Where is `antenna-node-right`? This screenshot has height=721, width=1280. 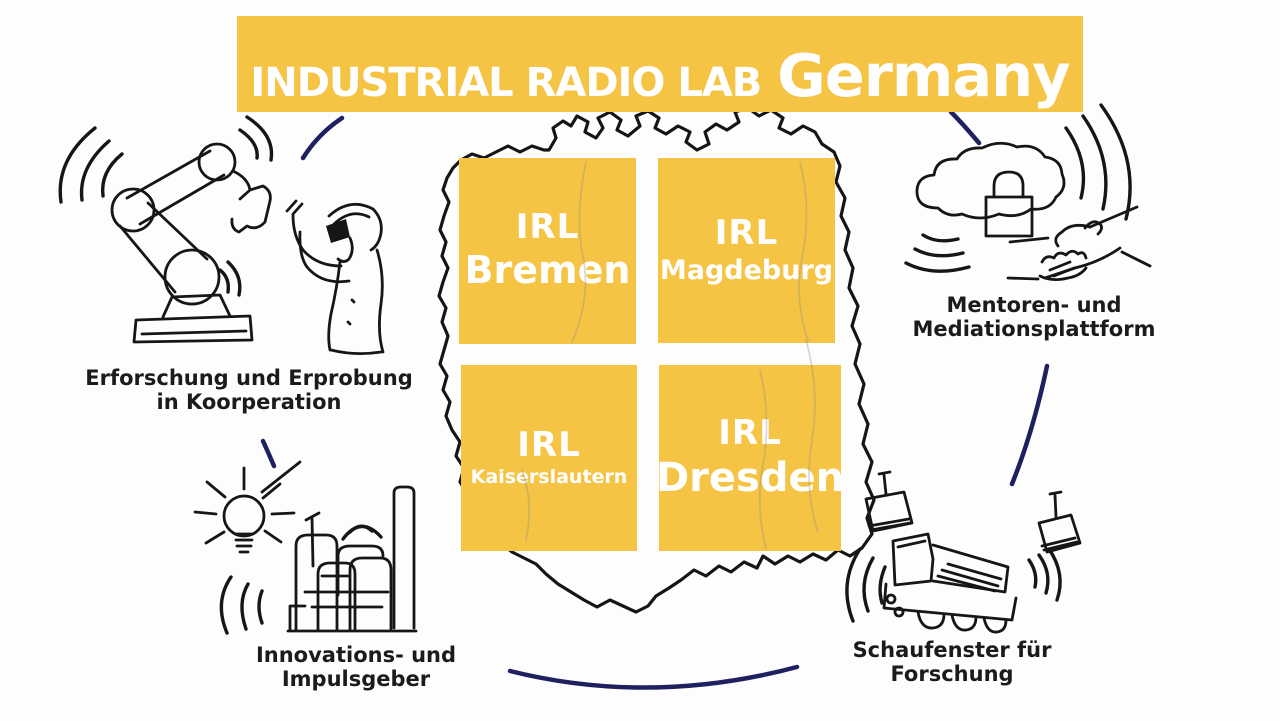 antenna-node-right is located at coordinates (1059, 522).